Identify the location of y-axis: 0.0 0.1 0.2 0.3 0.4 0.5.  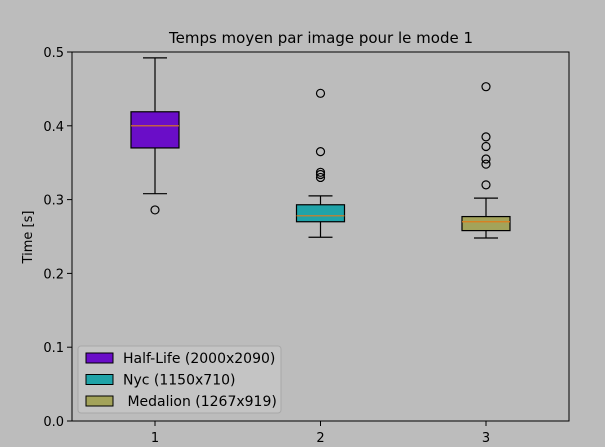
(57, 238).